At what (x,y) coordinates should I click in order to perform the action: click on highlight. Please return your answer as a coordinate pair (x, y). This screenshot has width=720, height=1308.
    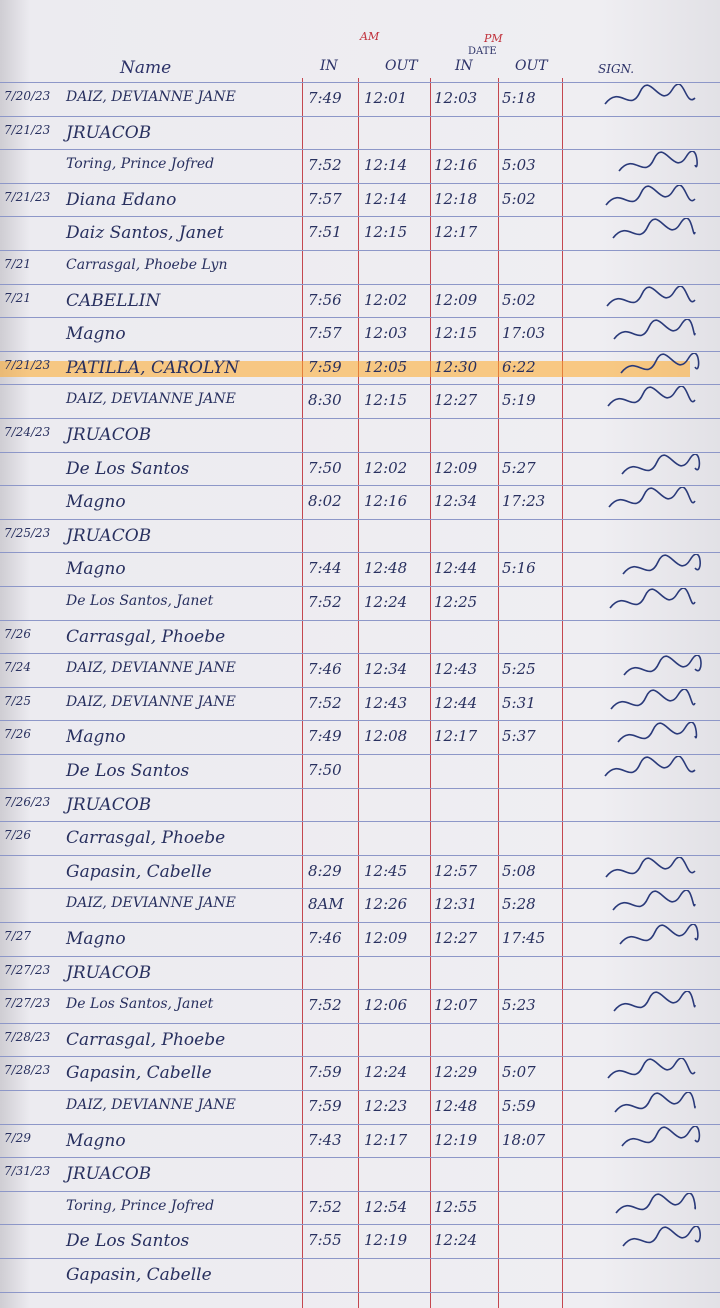
    Looking at the image, I should click on (345, 368).